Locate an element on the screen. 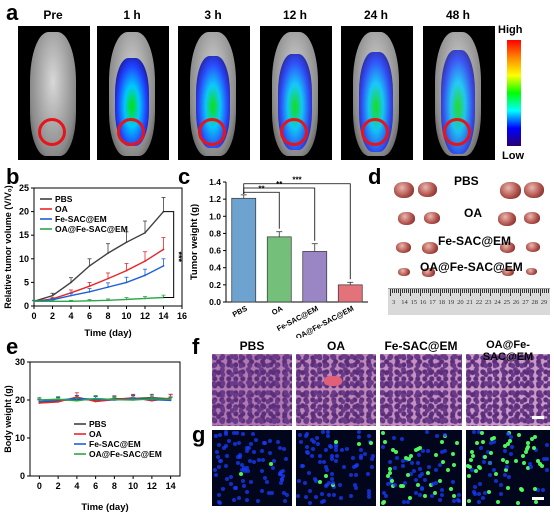 The image size is (554, 520). bar is located at coordinates (315, 277).